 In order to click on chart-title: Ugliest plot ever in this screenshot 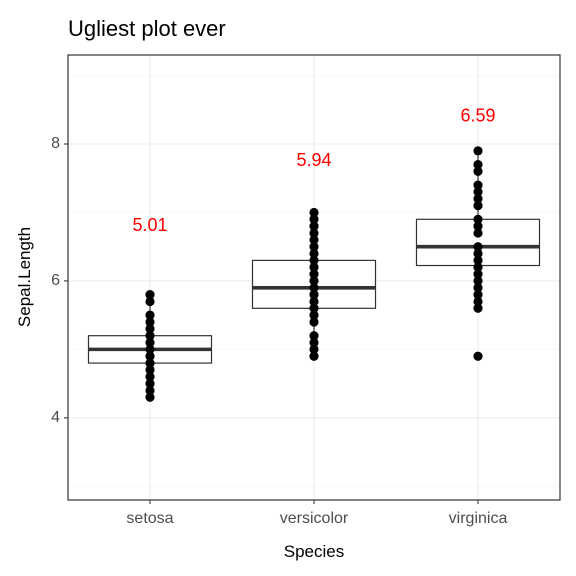, I will do `click(147, 28)`.